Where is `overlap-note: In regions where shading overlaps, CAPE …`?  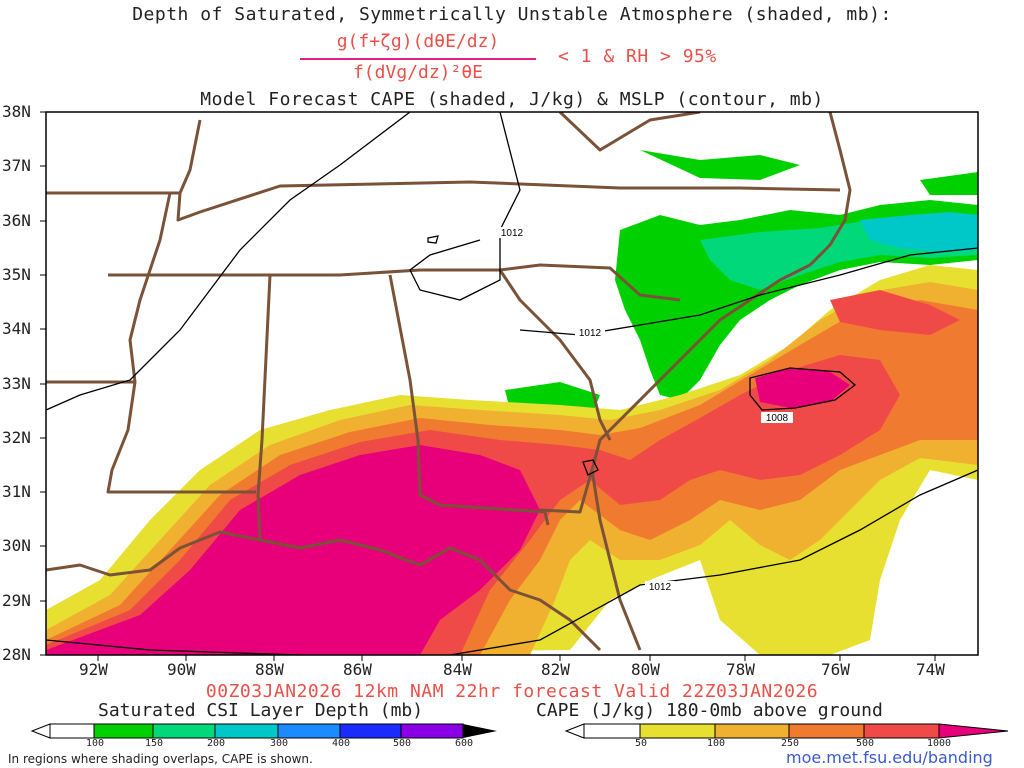 overlap-note: In regions where shading overlaps, CAPE … is located at coordinates (160, 759).